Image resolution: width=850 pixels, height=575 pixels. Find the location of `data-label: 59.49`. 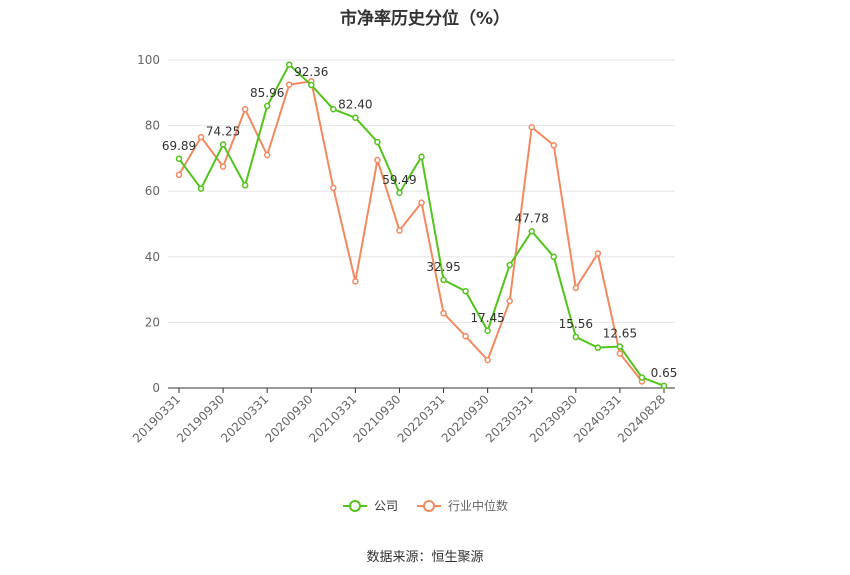

data-label: 59.49 is located at coordinates (399, 180).